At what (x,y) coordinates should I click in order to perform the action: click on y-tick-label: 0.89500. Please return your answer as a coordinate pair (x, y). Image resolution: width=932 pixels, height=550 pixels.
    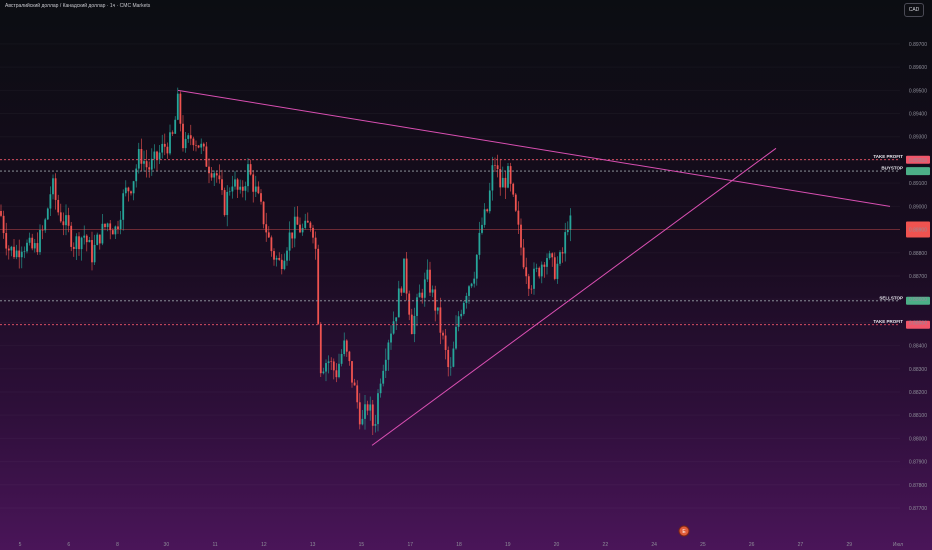
    Looking at the image, I should click on (918, 91).